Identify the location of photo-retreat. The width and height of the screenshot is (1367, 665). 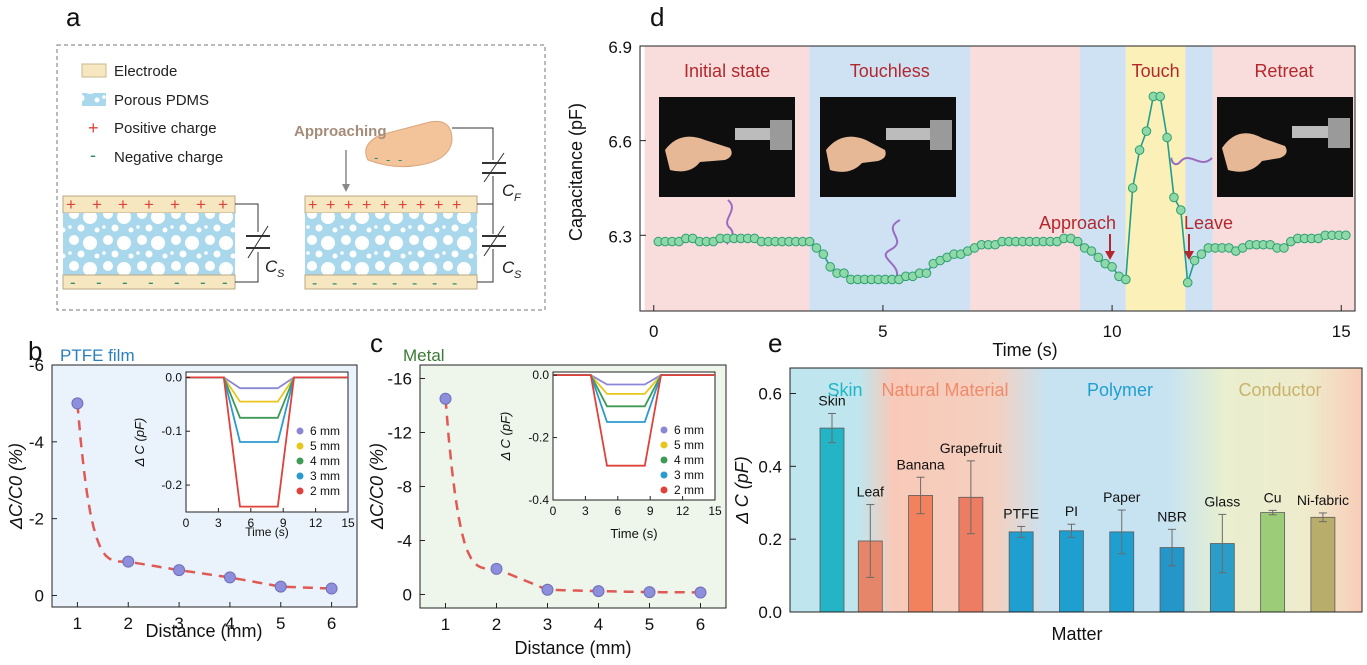
(1285, 147).